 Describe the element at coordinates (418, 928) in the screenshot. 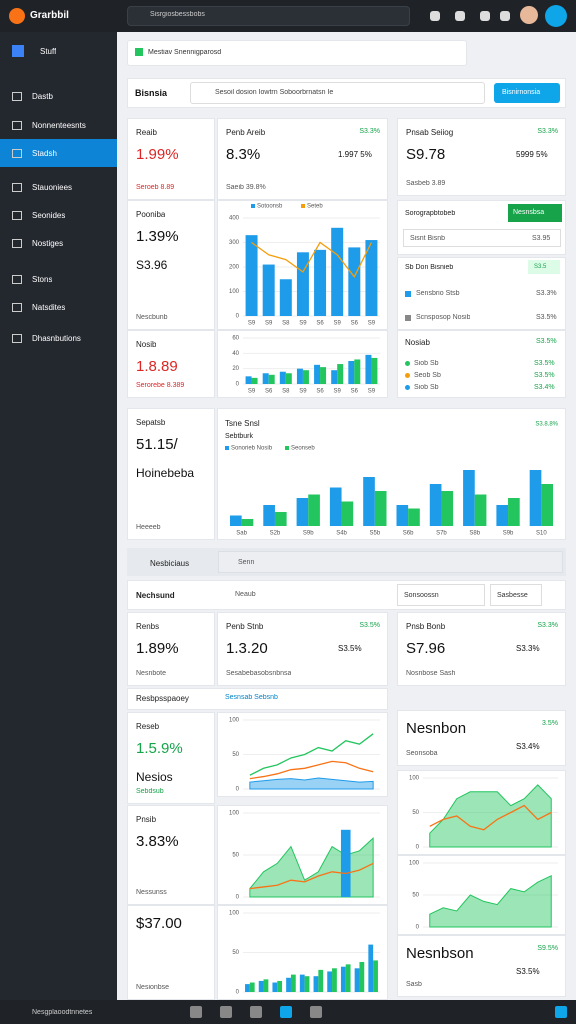

I see `y-tick-label: 0` at that location.